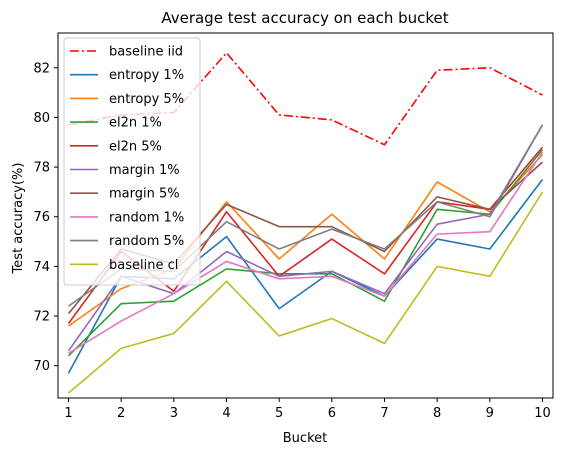 Image resolution: width=562 pixels, height=455 pixels. I want to click on x-tick-label: 1, so click(68, 413).